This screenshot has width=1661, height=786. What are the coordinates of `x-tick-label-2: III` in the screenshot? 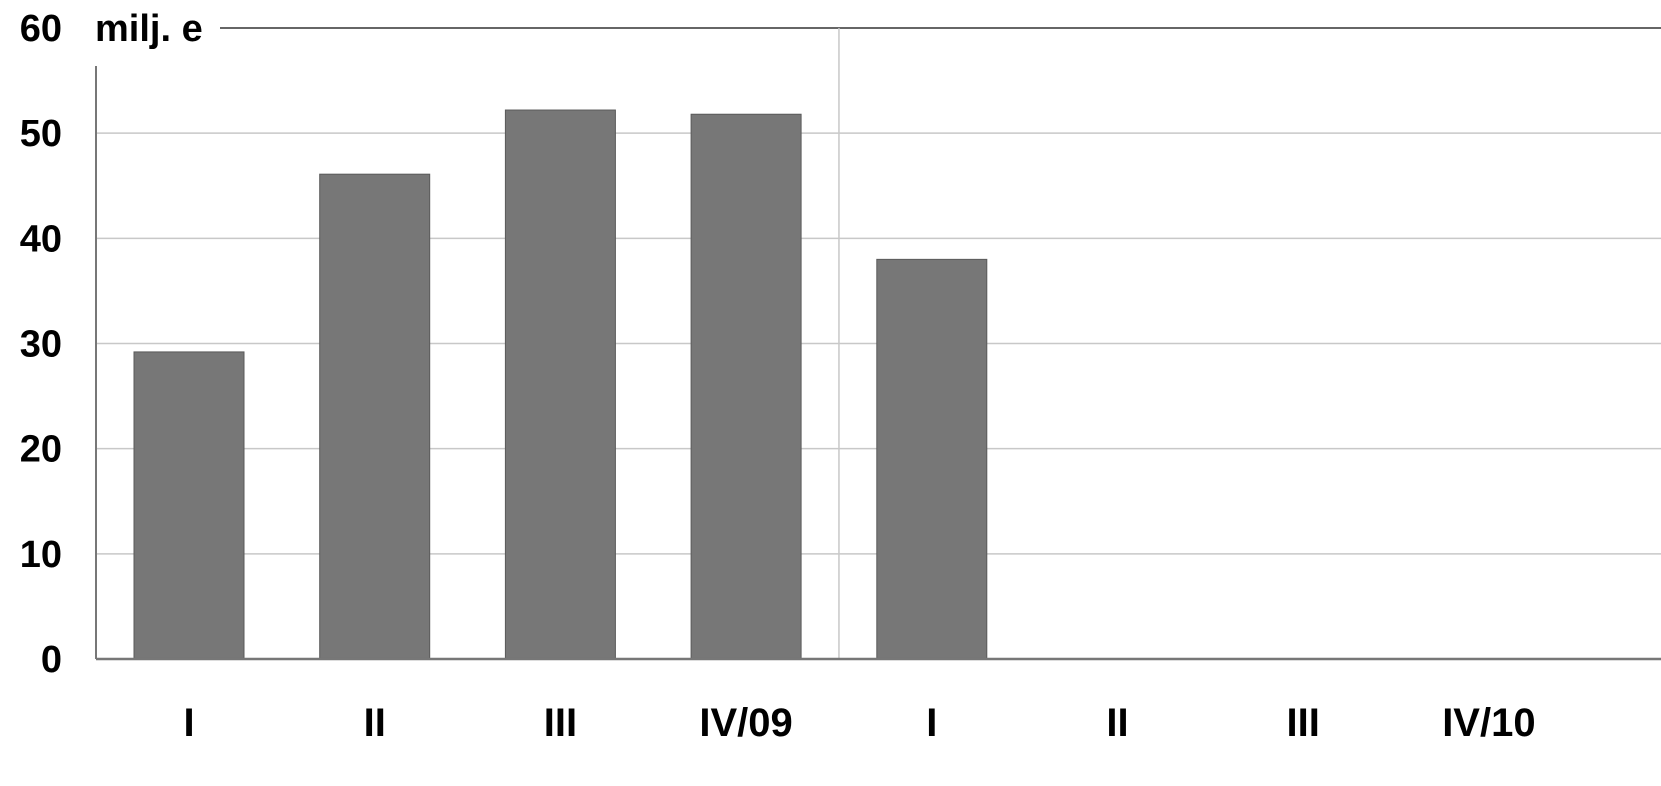 It's located at (560, 723).